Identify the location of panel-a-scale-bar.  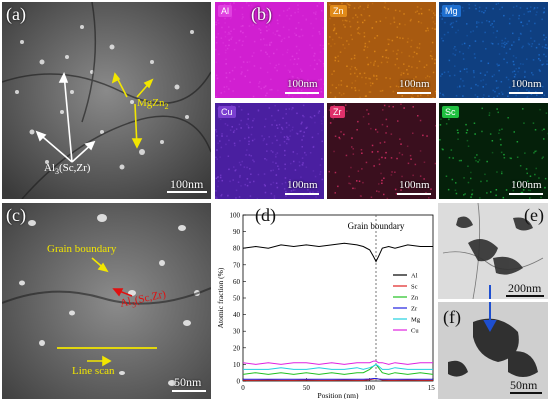
(187, 192).